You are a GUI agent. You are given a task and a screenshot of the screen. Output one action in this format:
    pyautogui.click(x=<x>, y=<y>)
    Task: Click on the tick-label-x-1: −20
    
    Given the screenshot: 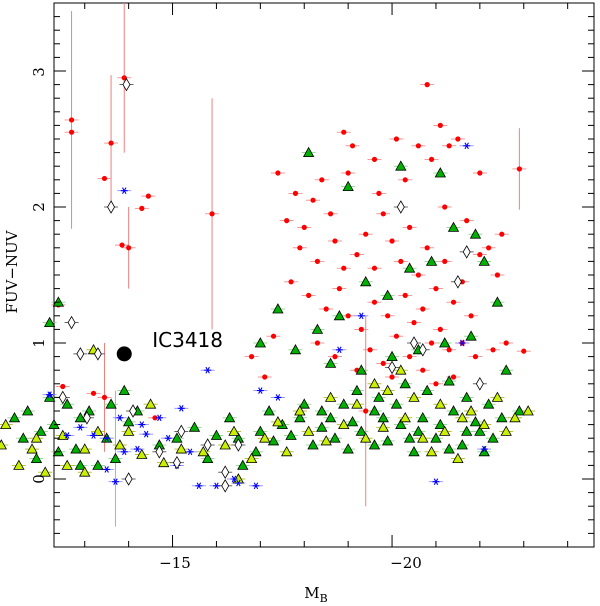 What is the action you would take?
    pyautogui.click(x=406, y=563)
    